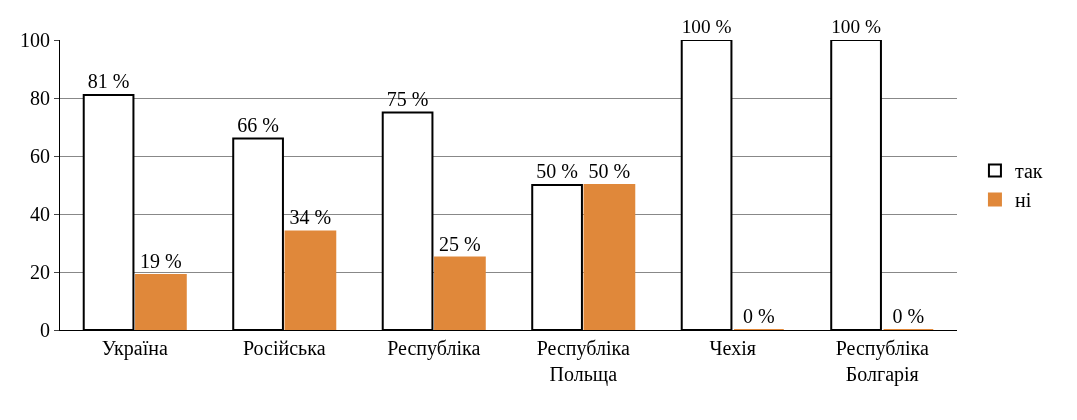  What do you see at coordinates (310, 217) in the screenshot?
I see `data-label: 34 %` at bounding box center [310, 217].